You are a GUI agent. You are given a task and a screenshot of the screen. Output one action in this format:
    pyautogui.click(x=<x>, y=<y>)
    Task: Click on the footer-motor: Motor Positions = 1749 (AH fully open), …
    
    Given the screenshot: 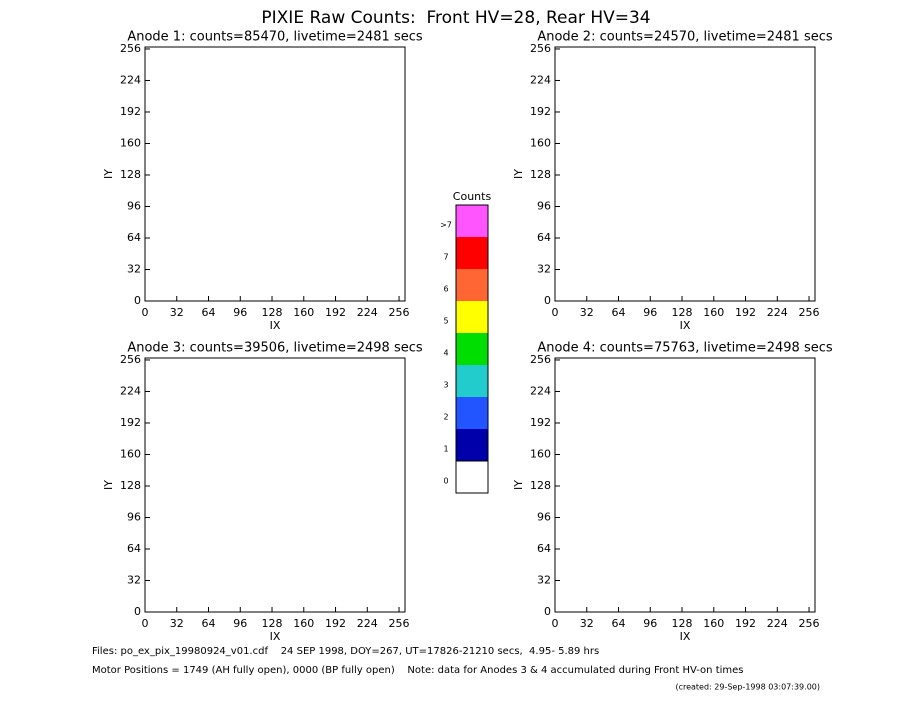 What is the action you would take?
    pyautogui.click(x=418, y=670)
    